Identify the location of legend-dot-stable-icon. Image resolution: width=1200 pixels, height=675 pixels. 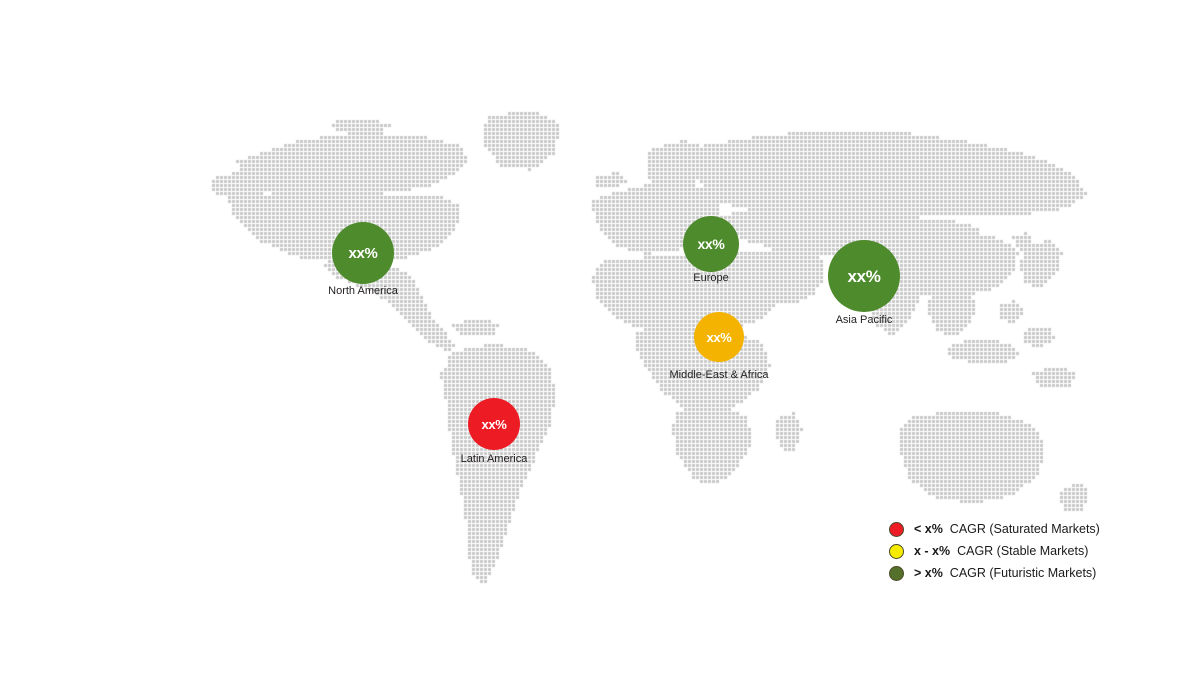
(896, 551).